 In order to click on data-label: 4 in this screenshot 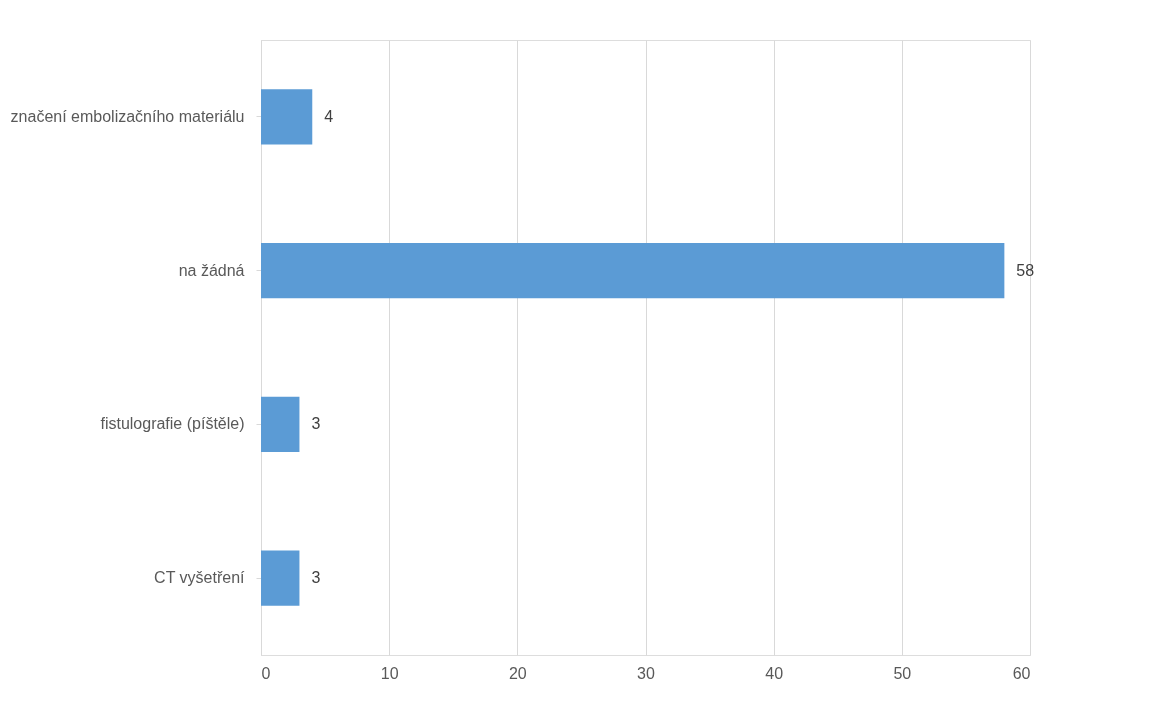, I will do `click(329, 116)`.